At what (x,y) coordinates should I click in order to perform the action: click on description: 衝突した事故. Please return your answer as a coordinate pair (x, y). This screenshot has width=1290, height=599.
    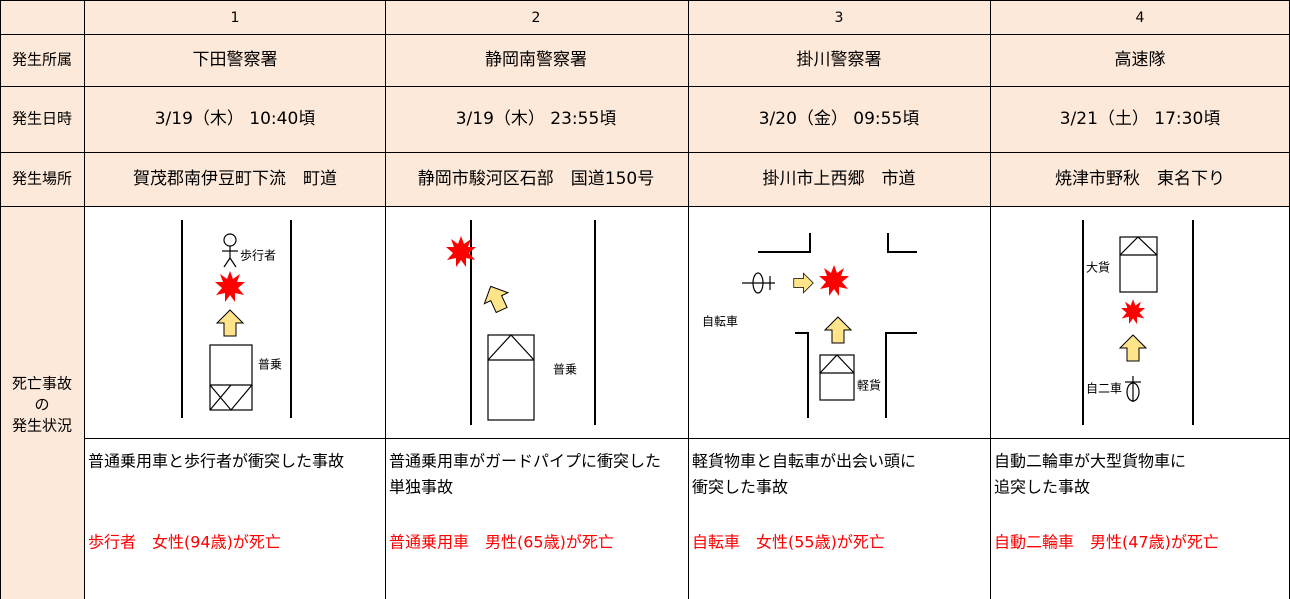
    Looking at the image, I should click on (740, 487).